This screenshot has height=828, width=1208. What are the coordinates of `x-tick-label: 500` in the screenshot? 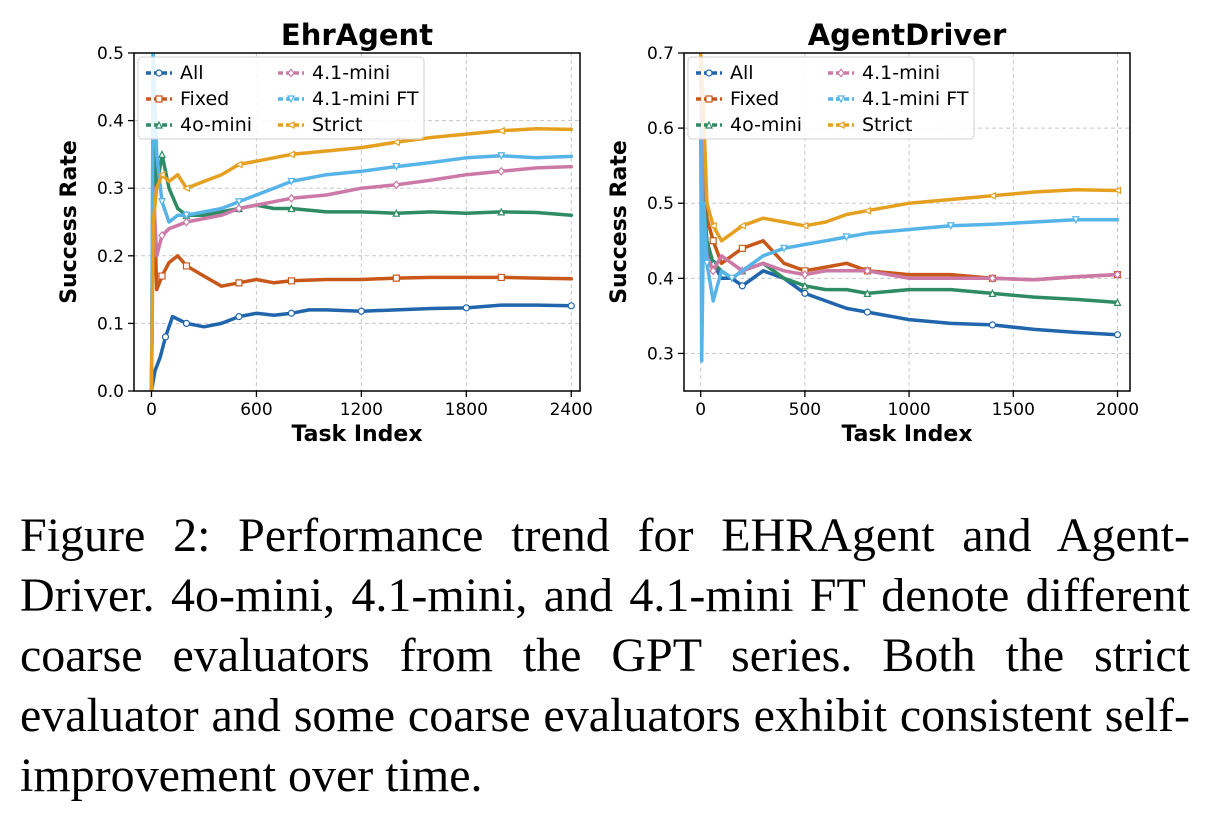 It's located at (805, 410).